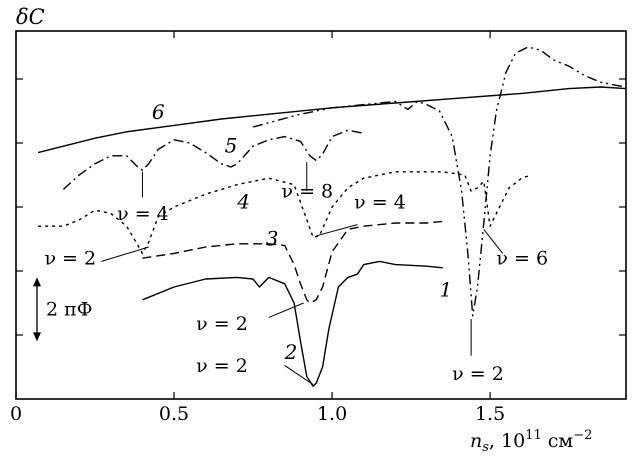 The image size is (637, 457). I want to click on curve-label: 4, so click(243, 202).